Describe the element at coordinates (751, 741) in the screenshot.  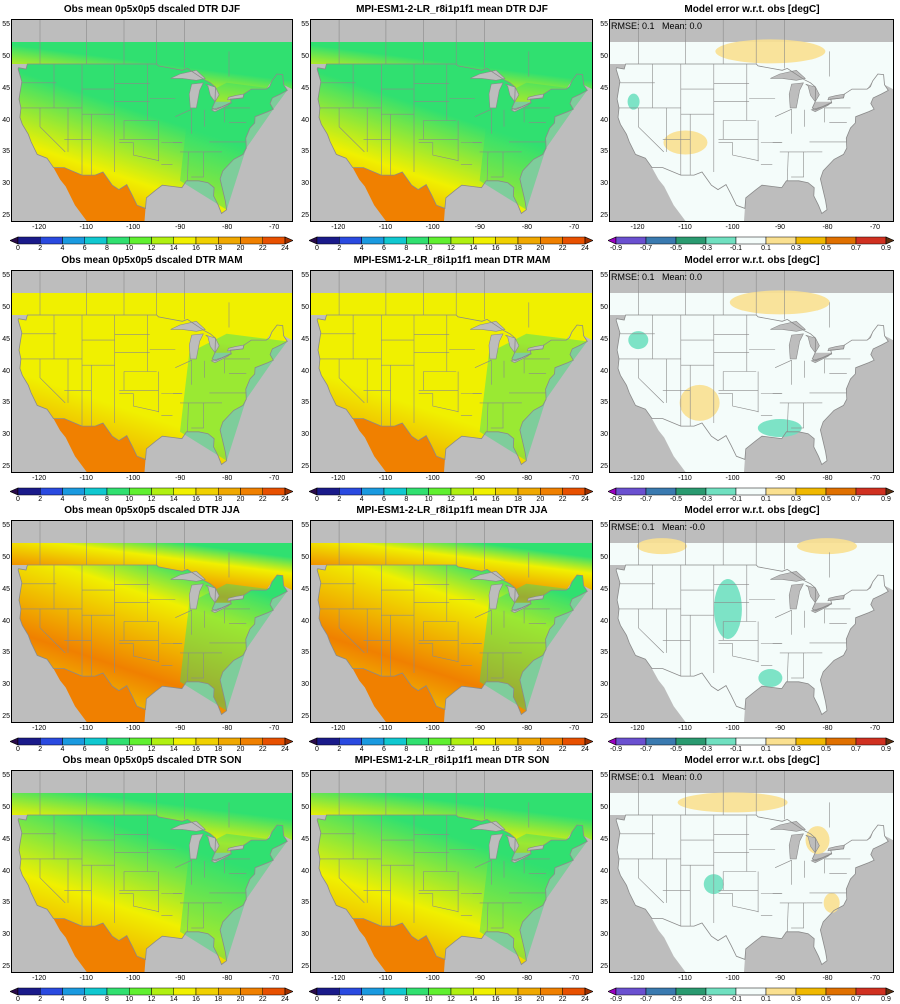
I see `error-colorbar` at that location.